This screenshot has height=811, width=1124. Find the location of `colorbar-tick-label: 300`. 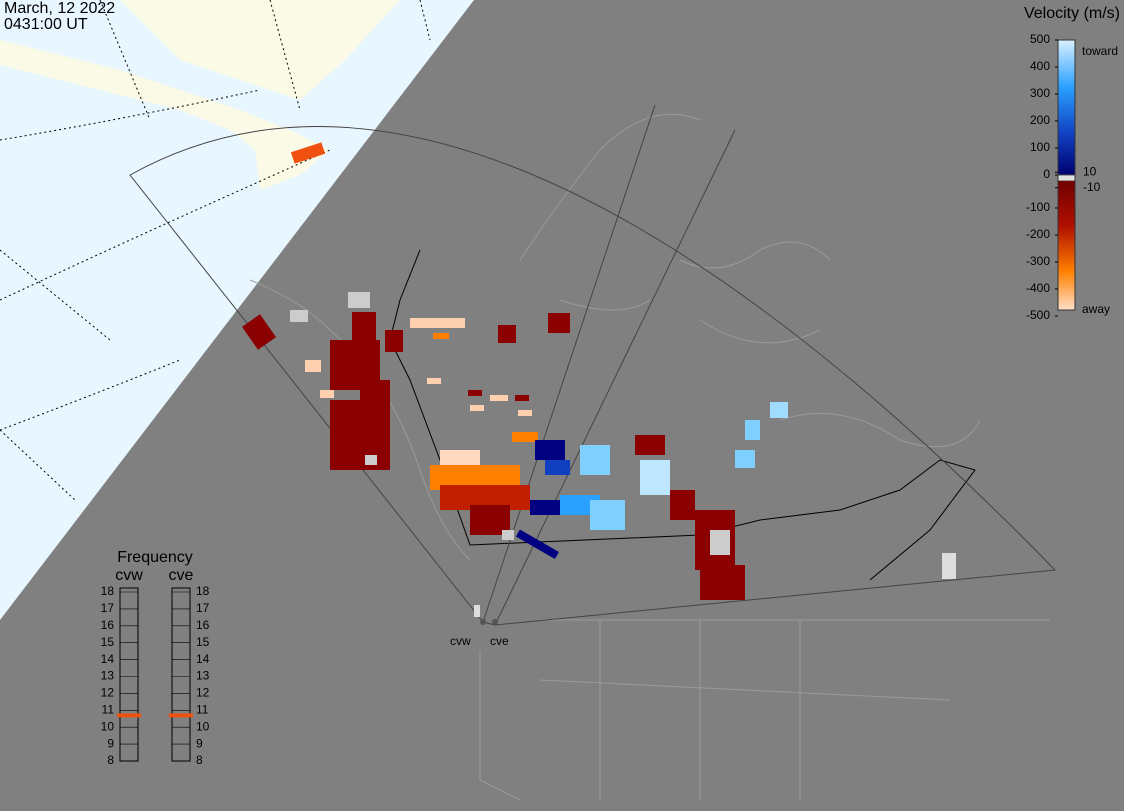

colorbar-tick-label: 300 is located at coordinates (1040, 93).